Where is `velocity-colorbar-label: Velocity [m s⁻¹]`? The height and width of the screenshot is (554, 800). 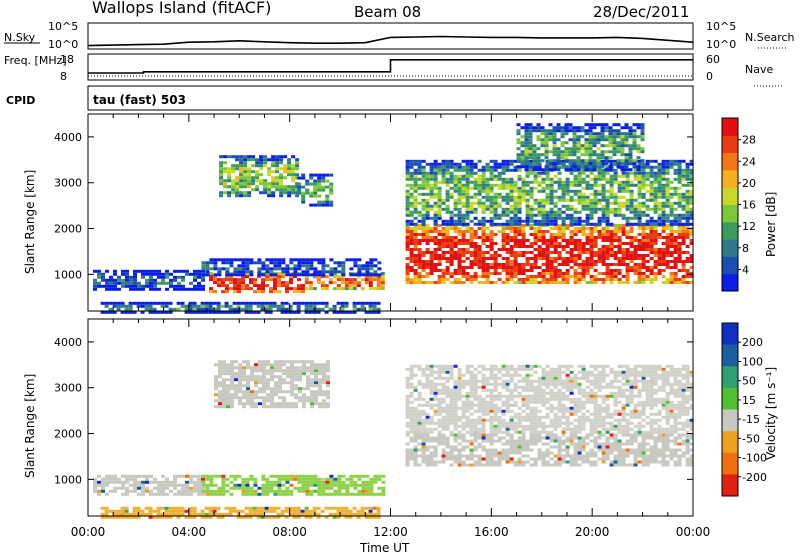
velocity-colorbar-label: Velocity [m s⁻¹] is located at coordinates (771, 413).